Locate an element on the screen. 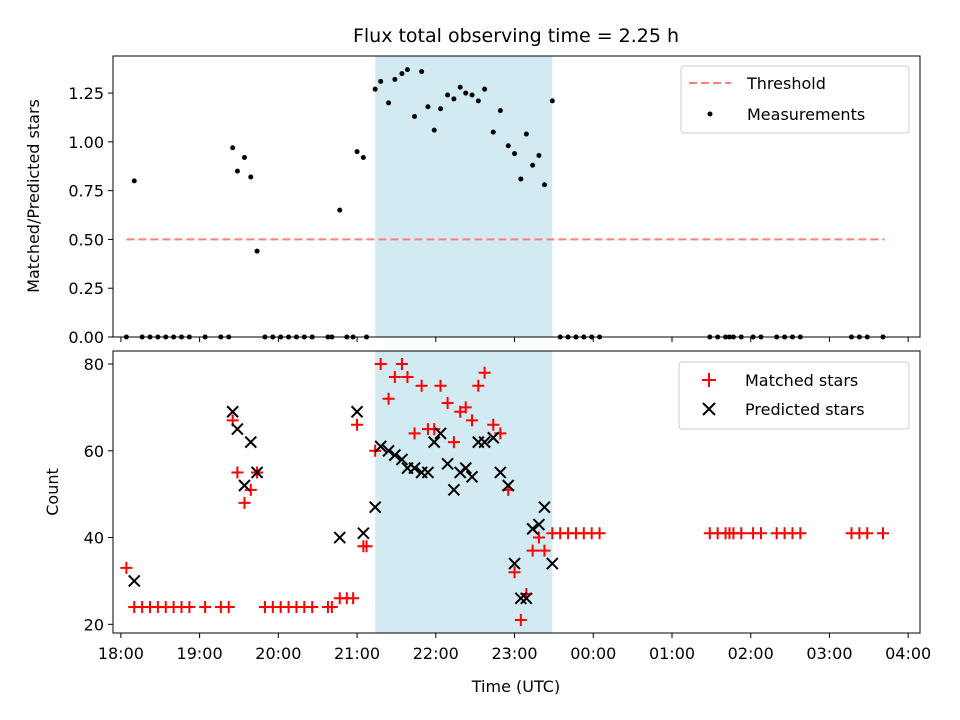 Image resolution: width=960 pixels, height=720 pixels. x-tick-label: 19:00 is located at coordinates (200, 653).